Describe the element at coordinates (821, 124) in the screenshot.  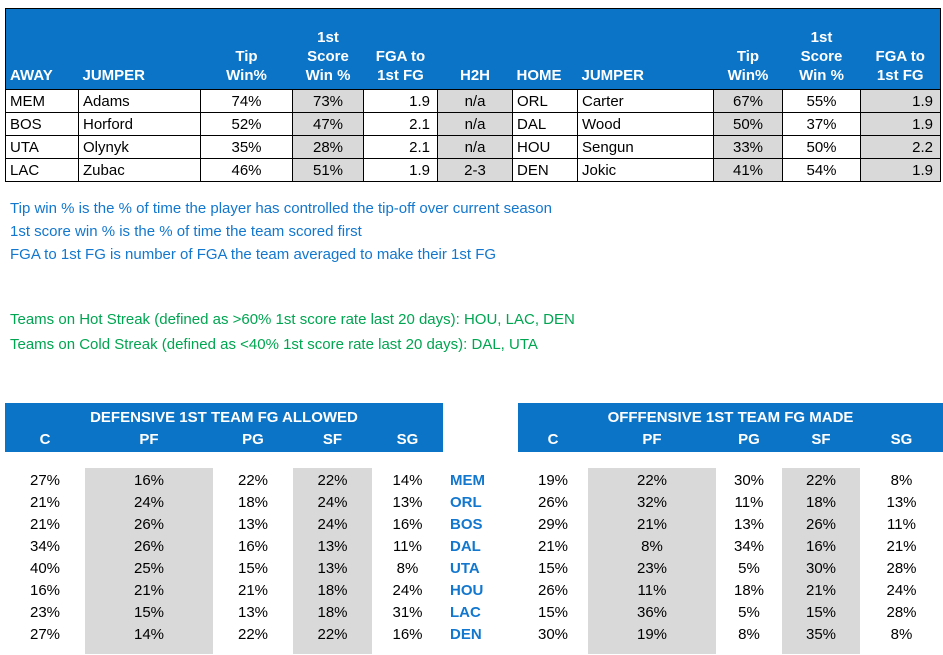
I see `home-first-score-cell: 37%` at that location.